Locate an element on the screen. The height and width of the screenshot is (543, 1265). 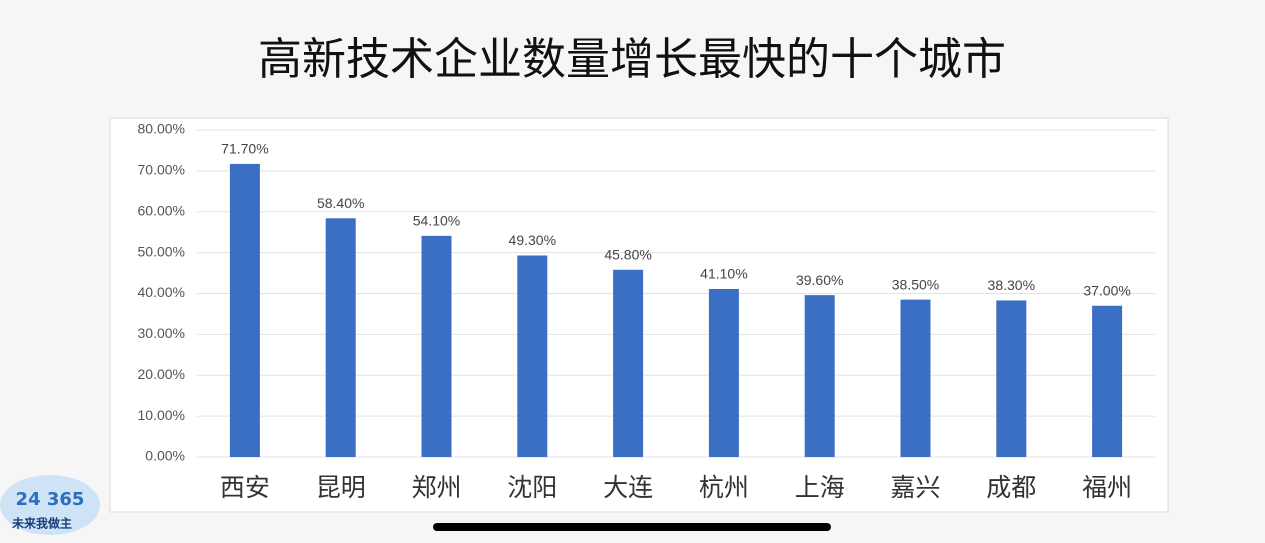
x-tick-label: 嘉兴 is located at coordinates (915, 487).